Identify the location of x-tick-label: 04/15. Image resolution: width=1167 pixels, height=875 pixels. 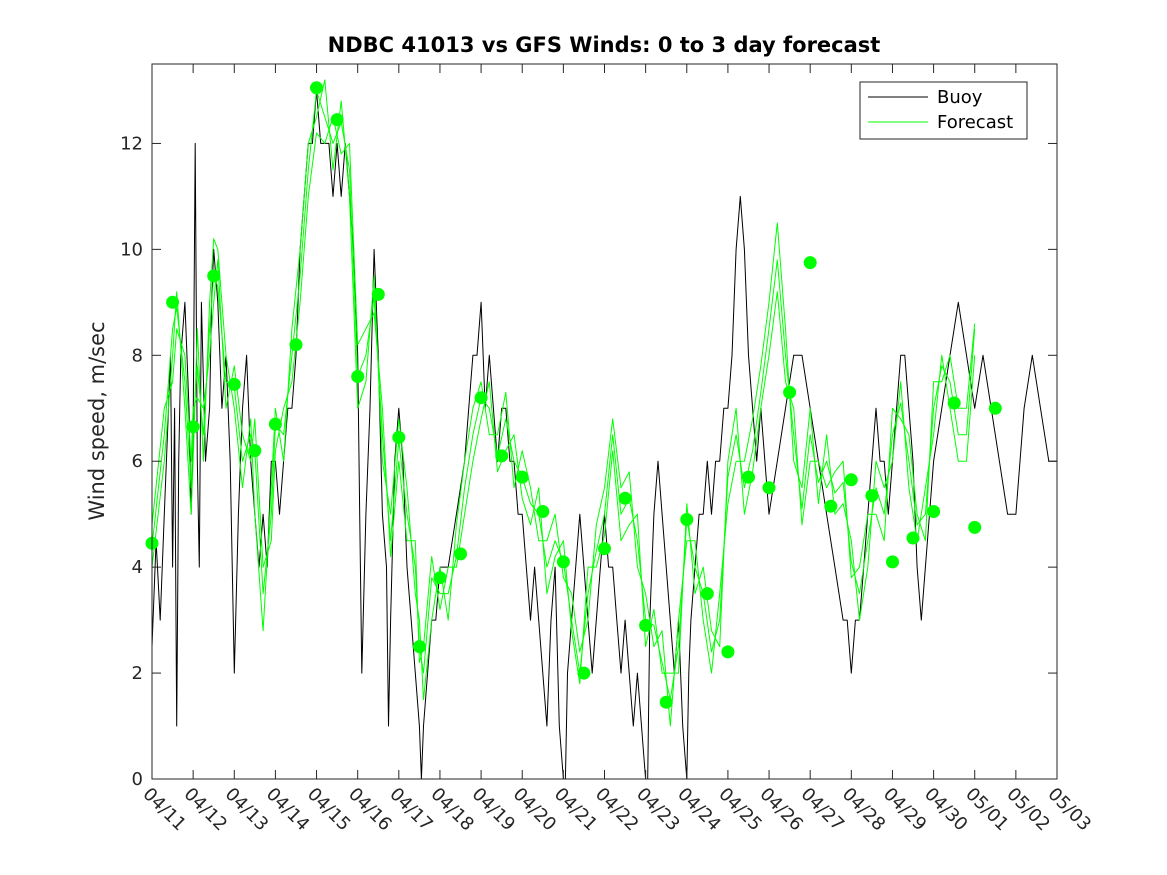
(329, 810).